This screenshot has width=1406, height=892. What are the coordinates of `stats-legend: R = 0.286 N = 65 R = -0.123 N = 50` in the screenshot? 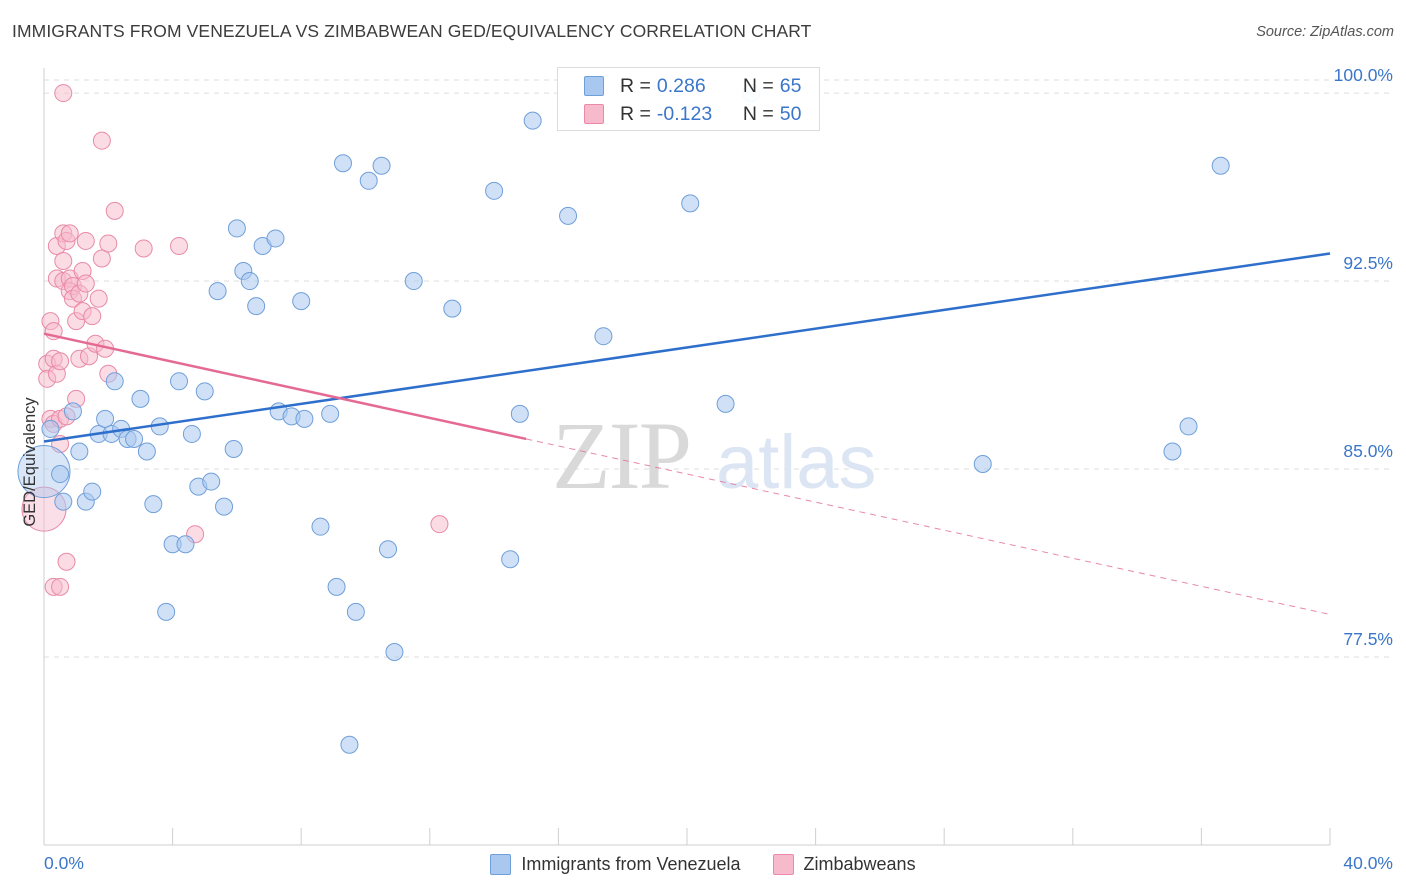 It's located at (688, 99).